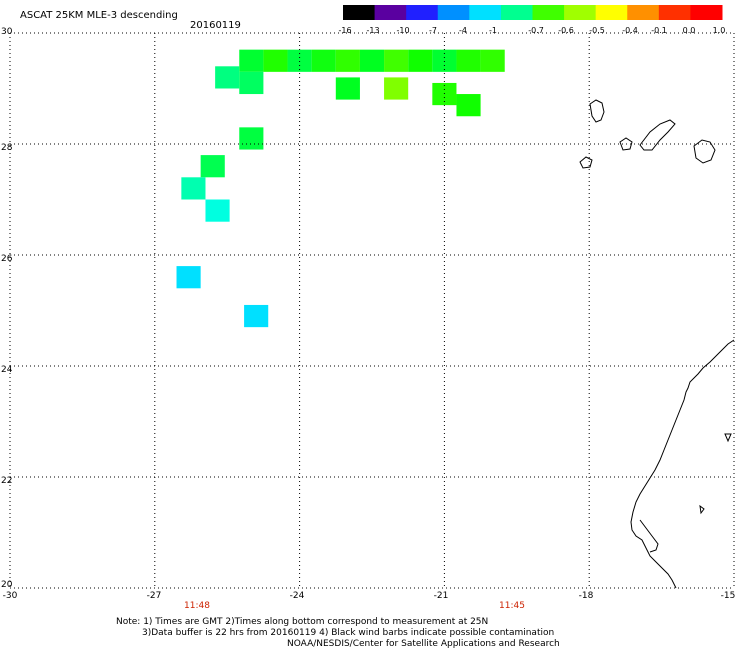 The image size is (740, 650). I want to click on africa-coastline, so click(682, 464).